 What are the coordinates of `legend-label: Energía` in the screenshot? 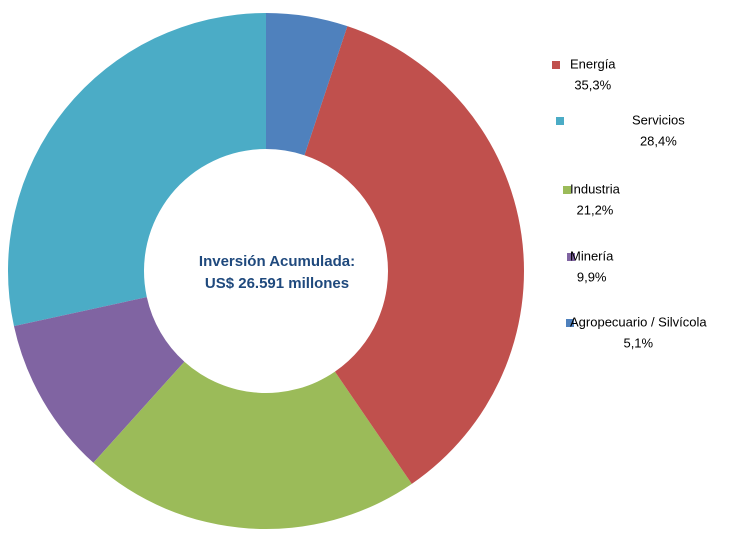 It's located at (593, 63).